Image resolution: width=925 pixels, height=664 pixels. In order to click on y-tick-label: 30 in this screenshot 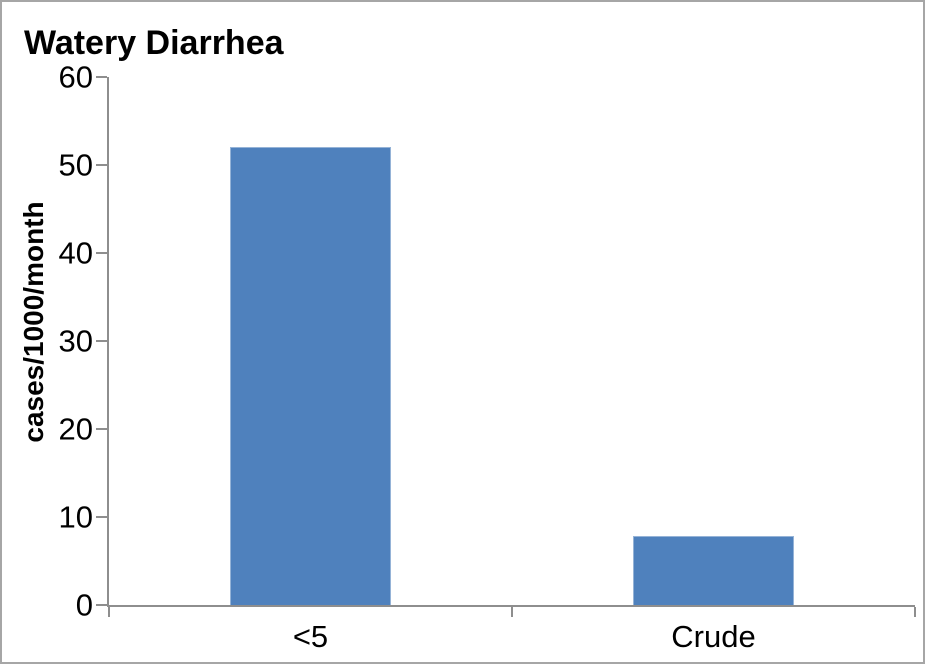, I will do `click(75, 341)`.